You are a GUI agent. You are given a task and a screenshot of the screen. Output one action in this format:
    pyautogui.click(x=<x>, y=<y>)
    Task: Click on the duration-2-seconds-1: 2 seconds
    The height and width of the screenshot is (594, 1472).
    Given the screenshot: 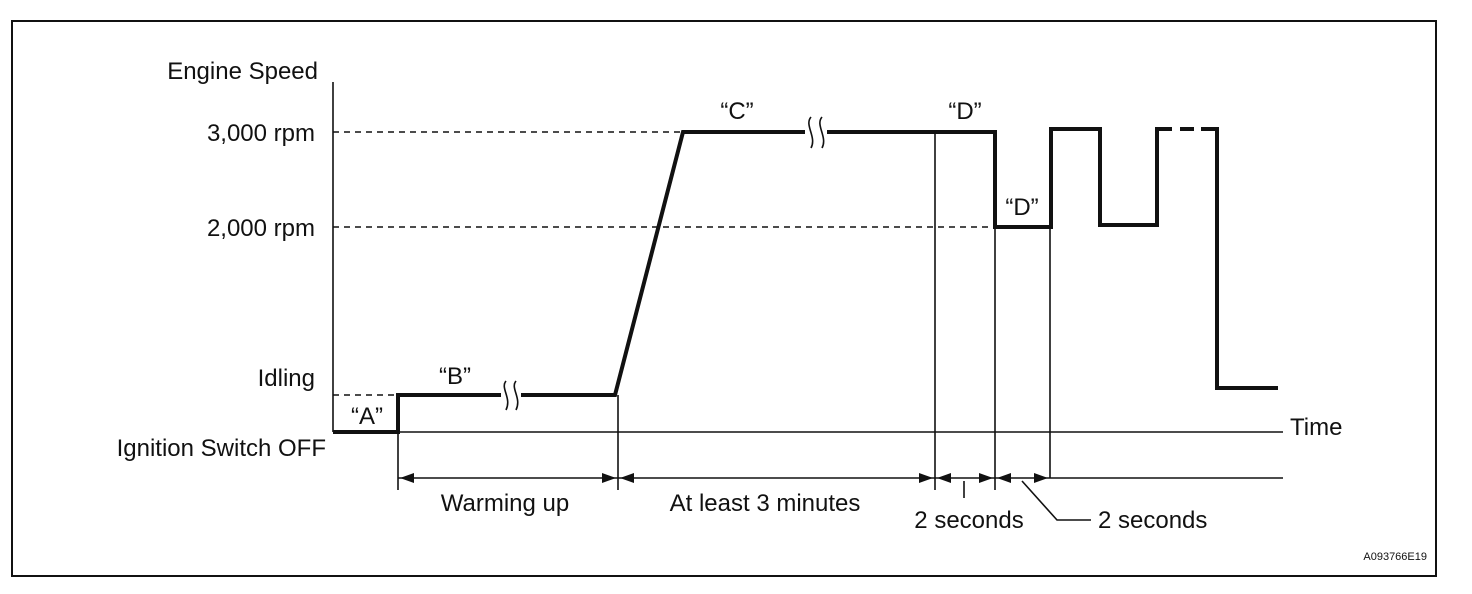 What is the action you would take?
    pyautogui.click(x=968, y=520)
    